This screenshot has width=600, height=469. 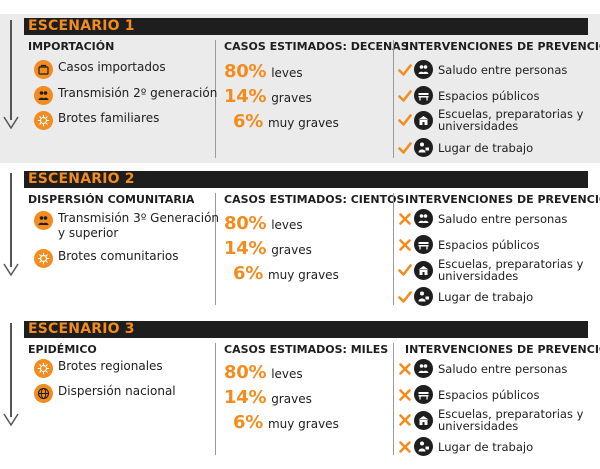 I want to click on origin-label: Brotes familiares, so click(x=109, y=118).